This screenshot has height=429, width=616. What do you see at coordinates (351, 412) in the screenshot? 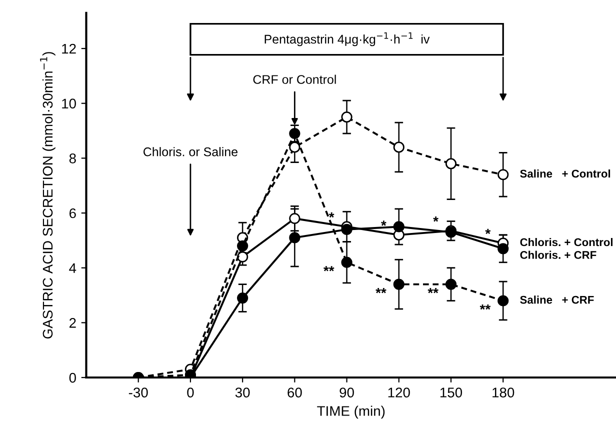
I see `x-axis-title: TIME (min)` at bounding box center [351, 412].